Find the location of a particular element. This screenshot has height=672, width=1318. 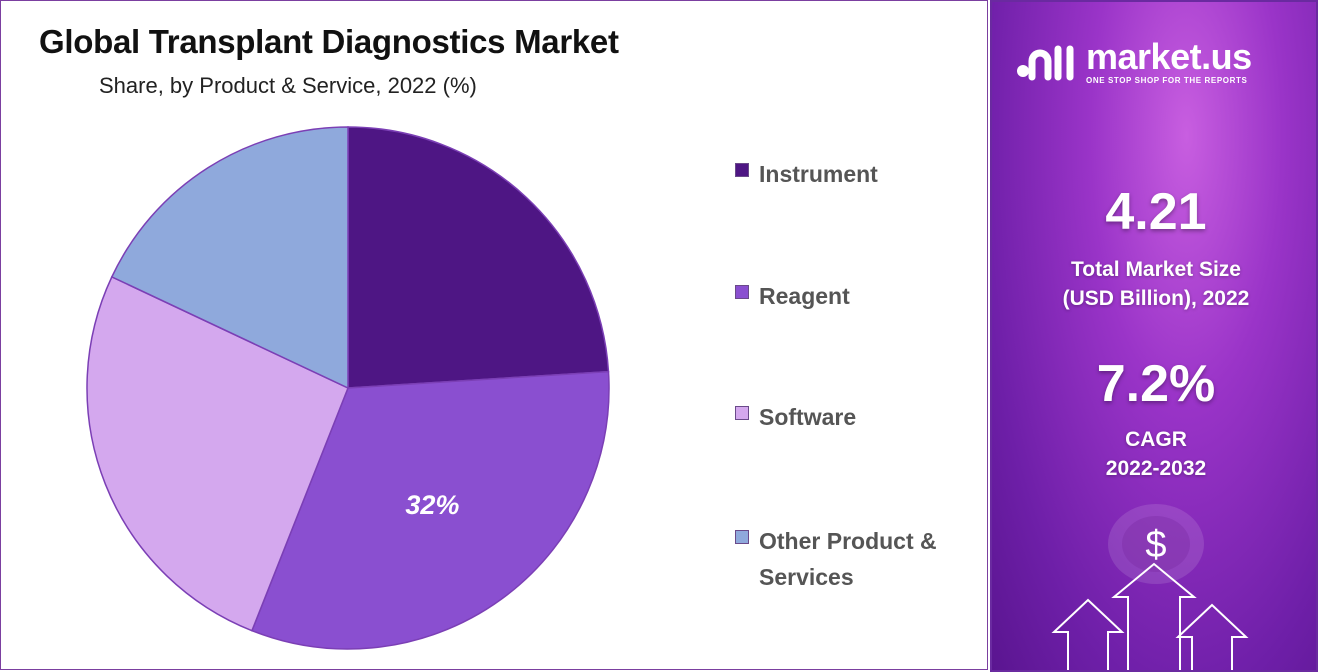

legend-item-instrument: Instrument is located at coordinates (857, 174).